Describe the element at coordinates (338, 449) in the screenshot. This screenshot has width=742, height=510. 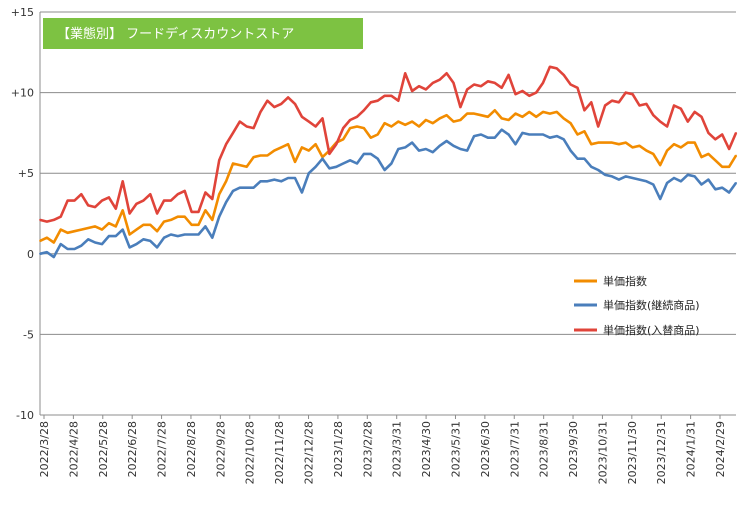
I see `x-tick-label: 2023/1/28` at that location.